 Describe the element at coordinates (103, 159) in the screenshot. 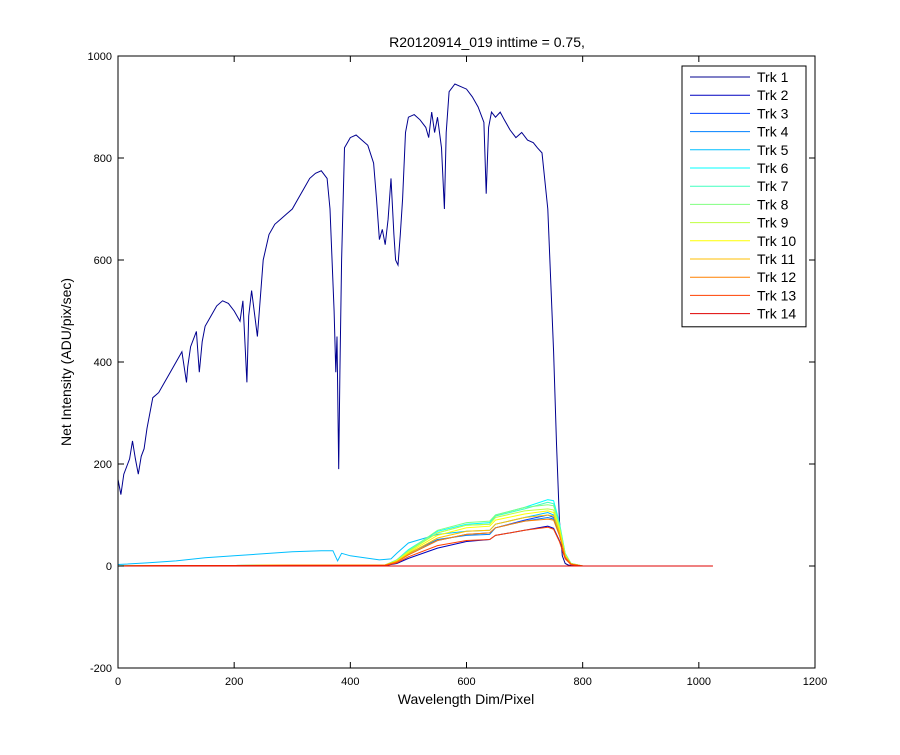

I see `y-tick-label: 800` at that location.